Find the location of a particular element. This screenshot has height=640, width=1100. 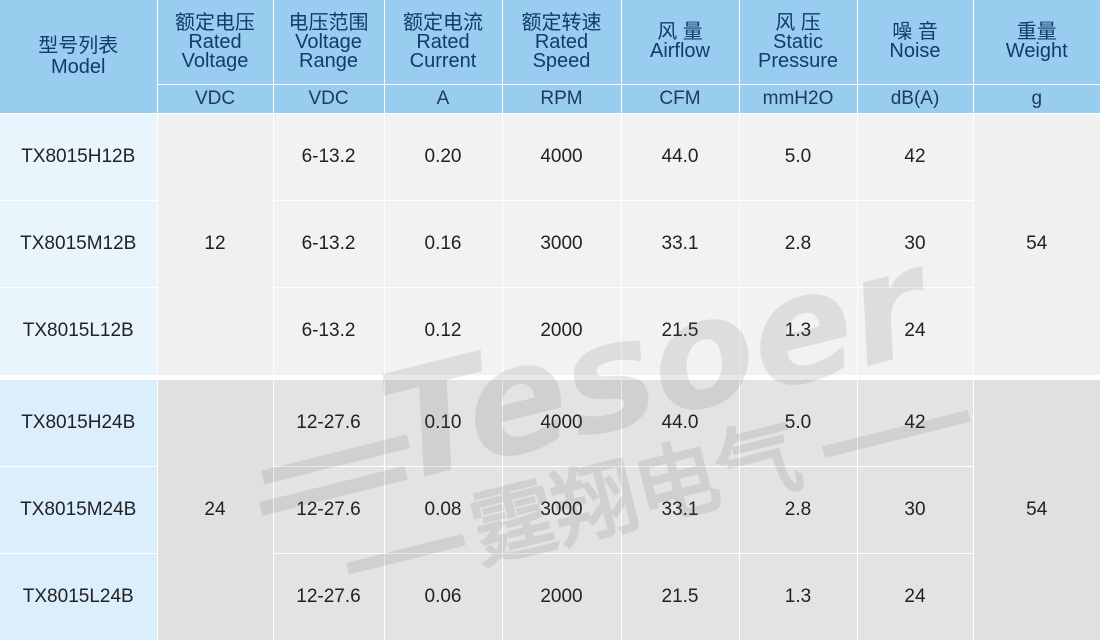

unit-noise: dB(A) is located at coordinates (915, 99).